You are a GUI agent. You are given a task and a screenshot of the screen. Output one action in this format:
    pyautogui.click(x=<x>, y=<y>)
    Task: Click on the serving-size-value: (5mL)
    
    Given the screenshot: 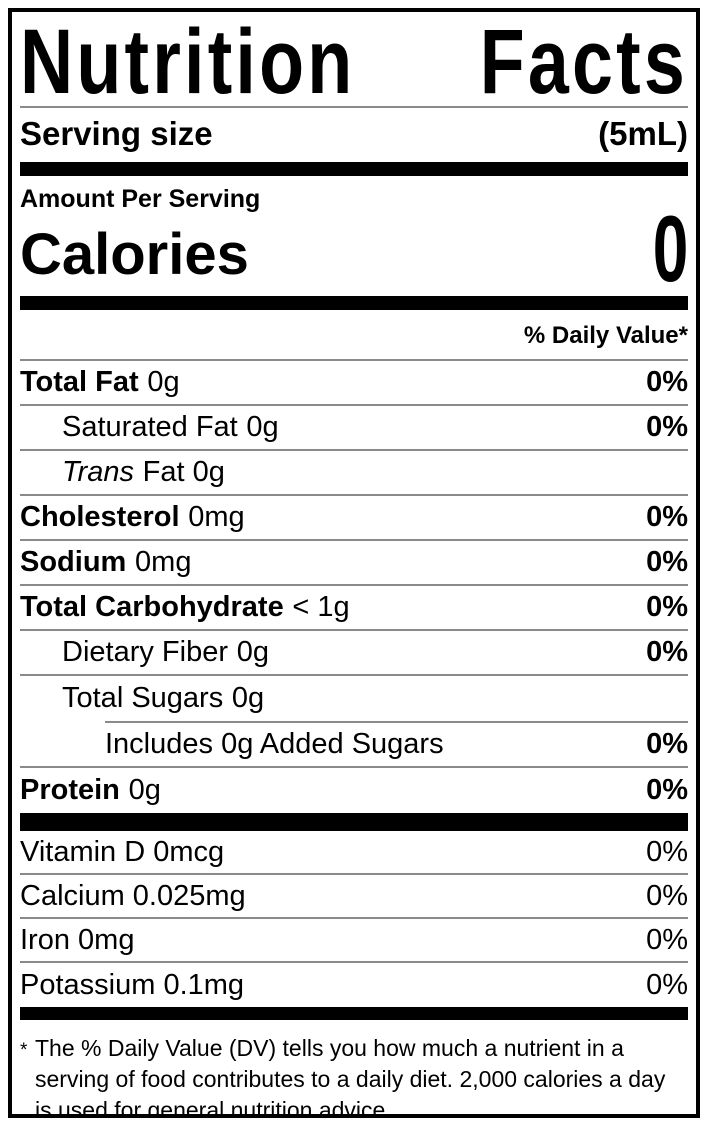 What is the action you would take?
    pyautogui.click(x=643, y=133)
    